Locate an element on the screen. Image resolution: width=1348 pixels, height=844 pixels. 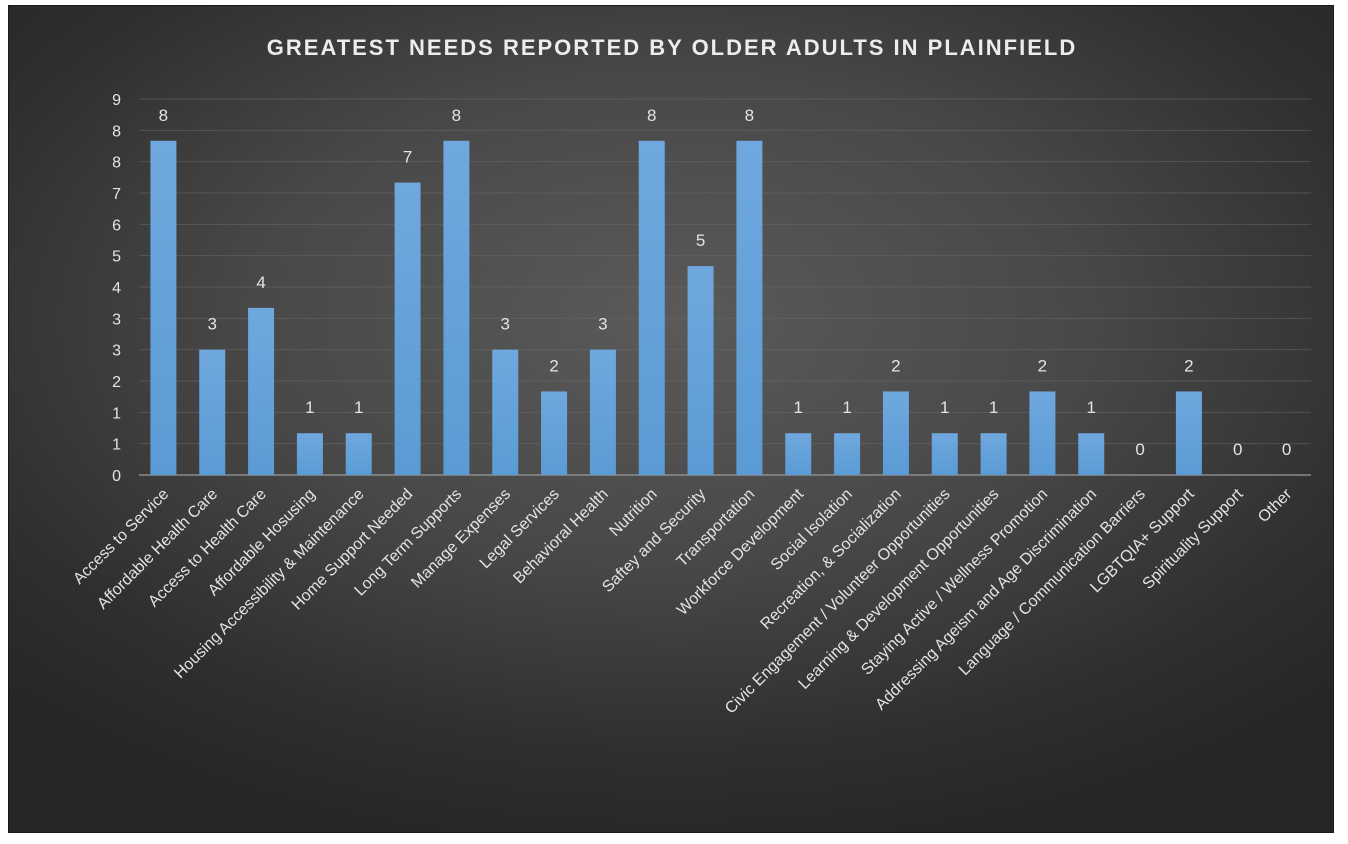
data-label: 7 is located at coordinates (407, 157).